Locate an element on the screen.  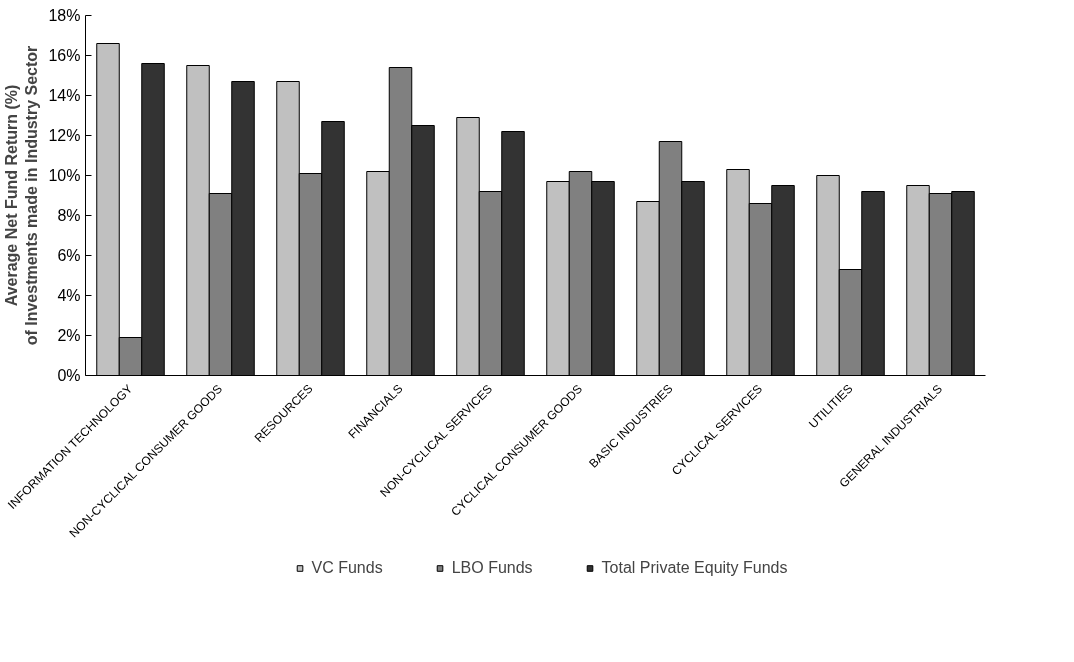
y-tick-label: 0% is located at coordinates (69, 375).